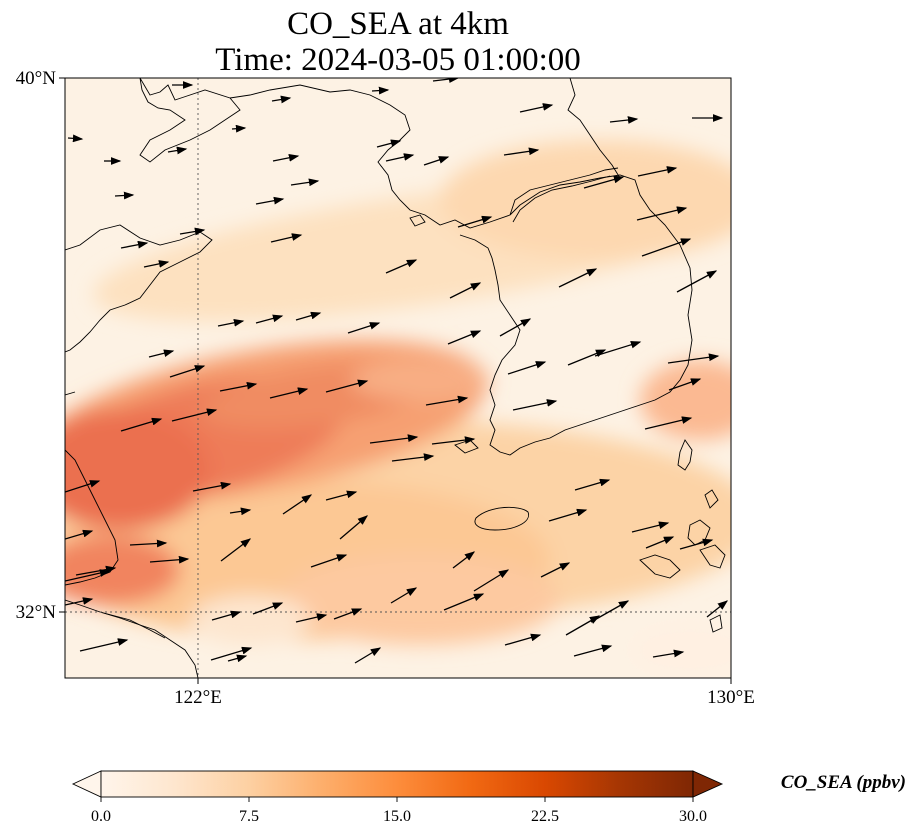 The image size is (916, 836). What do you see at coordinates (36, 78) in the screenshot?
I see `lat-tick-label: 40°N` at bounding box center [36, 78].